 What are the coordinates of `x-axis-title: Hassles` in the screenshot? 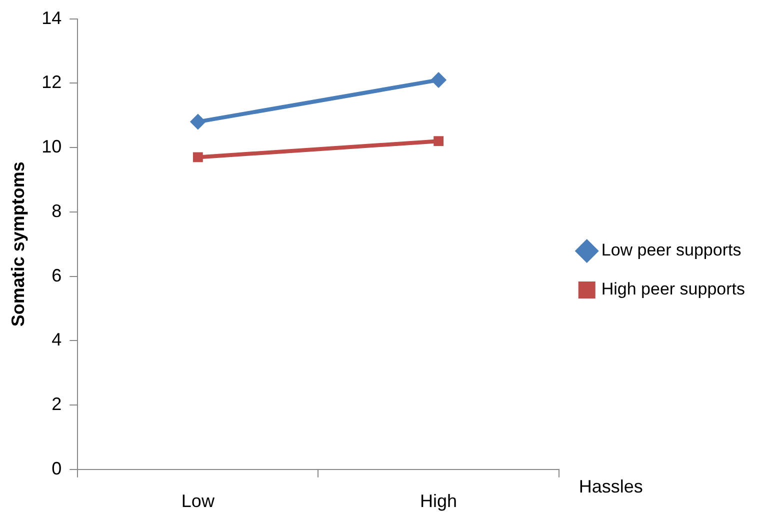 It's located at (610, 486).